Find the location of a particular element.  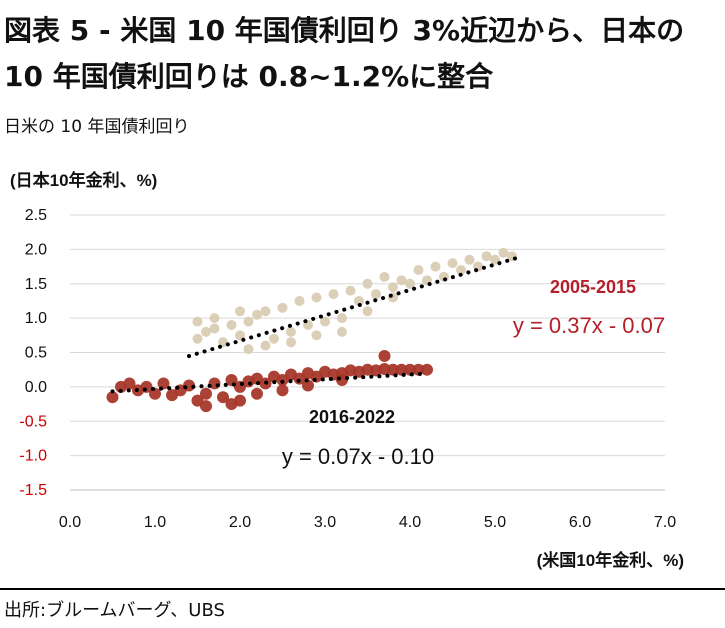

footer-rule is located at coordinates (362, 589).